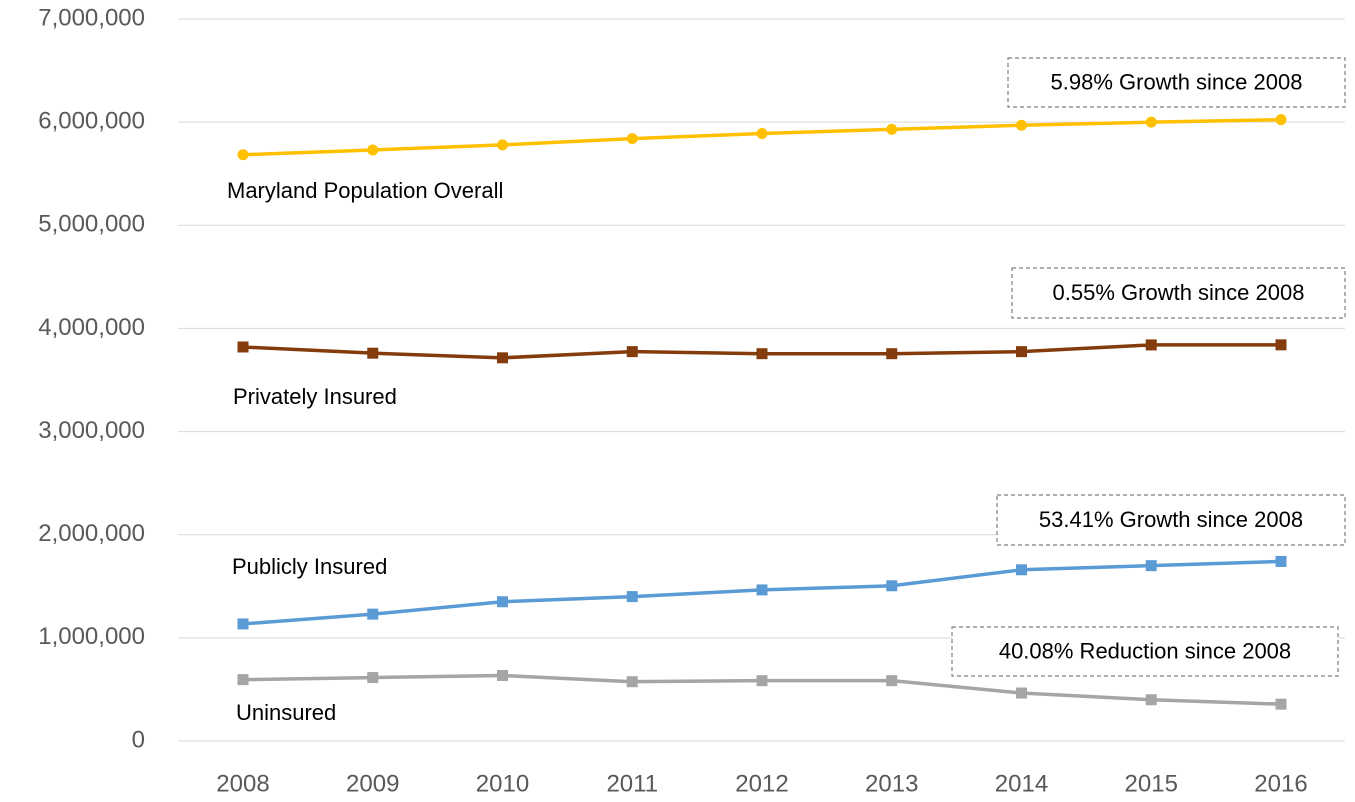 This screenshot has height=802, width=1355. I want to click on y-tick-label: 3,000,000, so click(91, 430).